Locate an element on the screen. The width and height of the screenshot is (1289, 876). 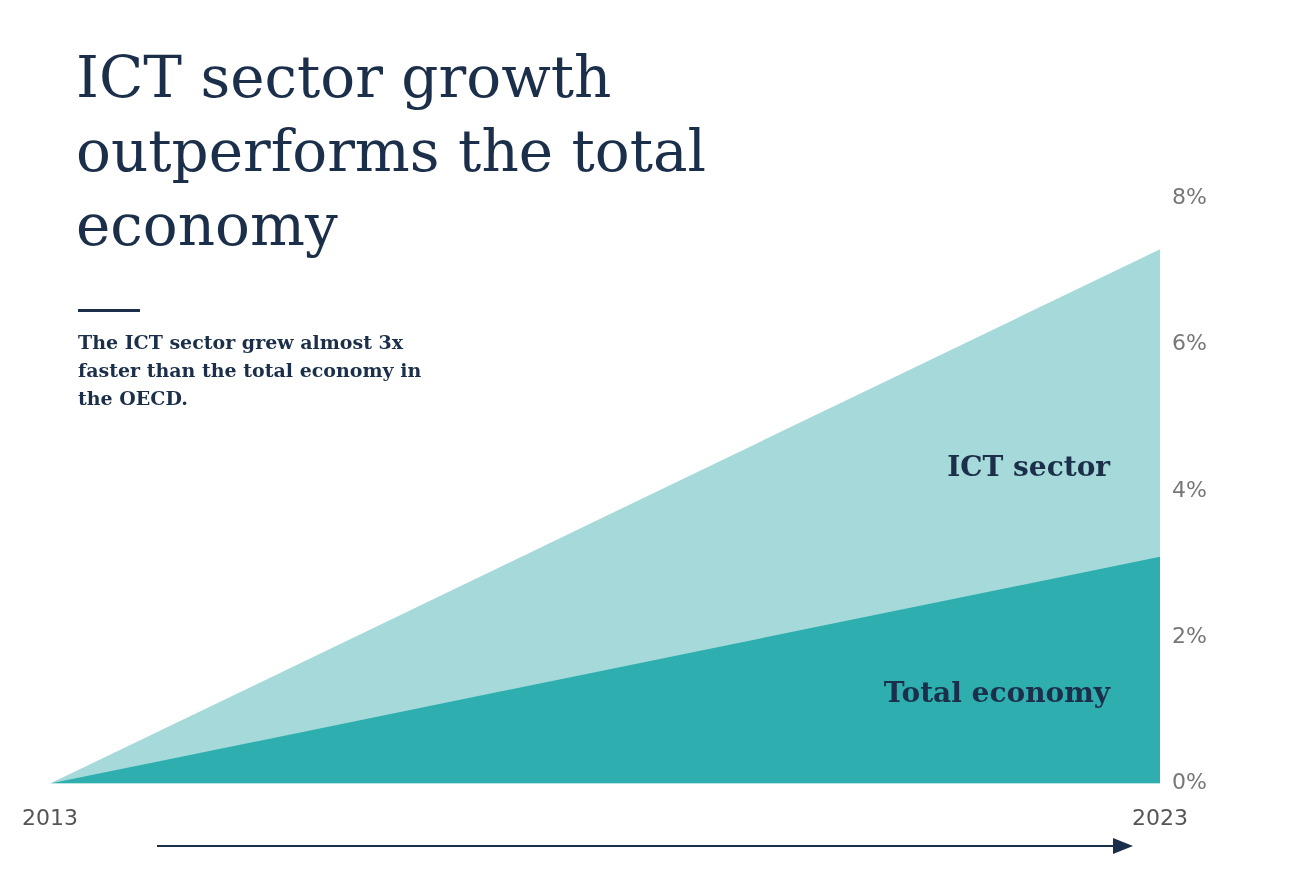
y-tick-label: 8% is located at coordinates (1189, 196).